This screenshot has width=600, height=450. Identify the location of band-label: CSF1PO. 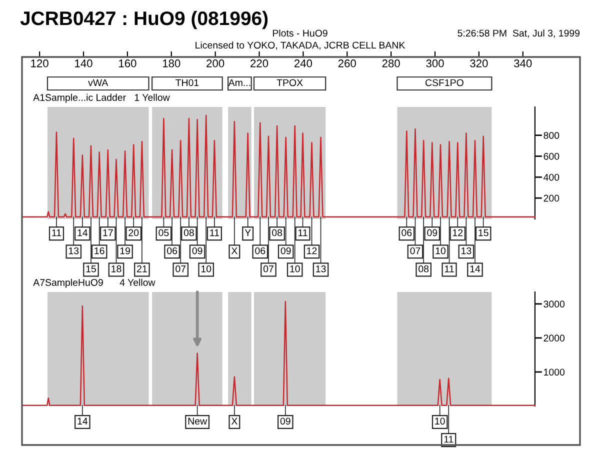
(445, 82).